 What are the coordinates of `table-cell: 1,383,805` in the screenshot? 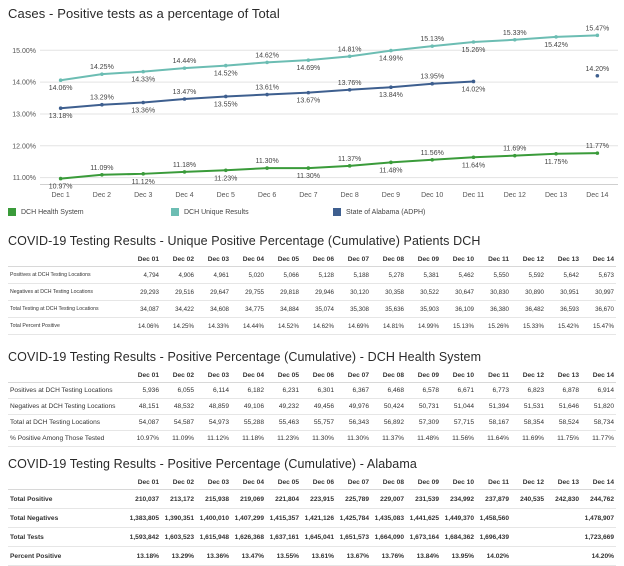 It's located at (143, 518).